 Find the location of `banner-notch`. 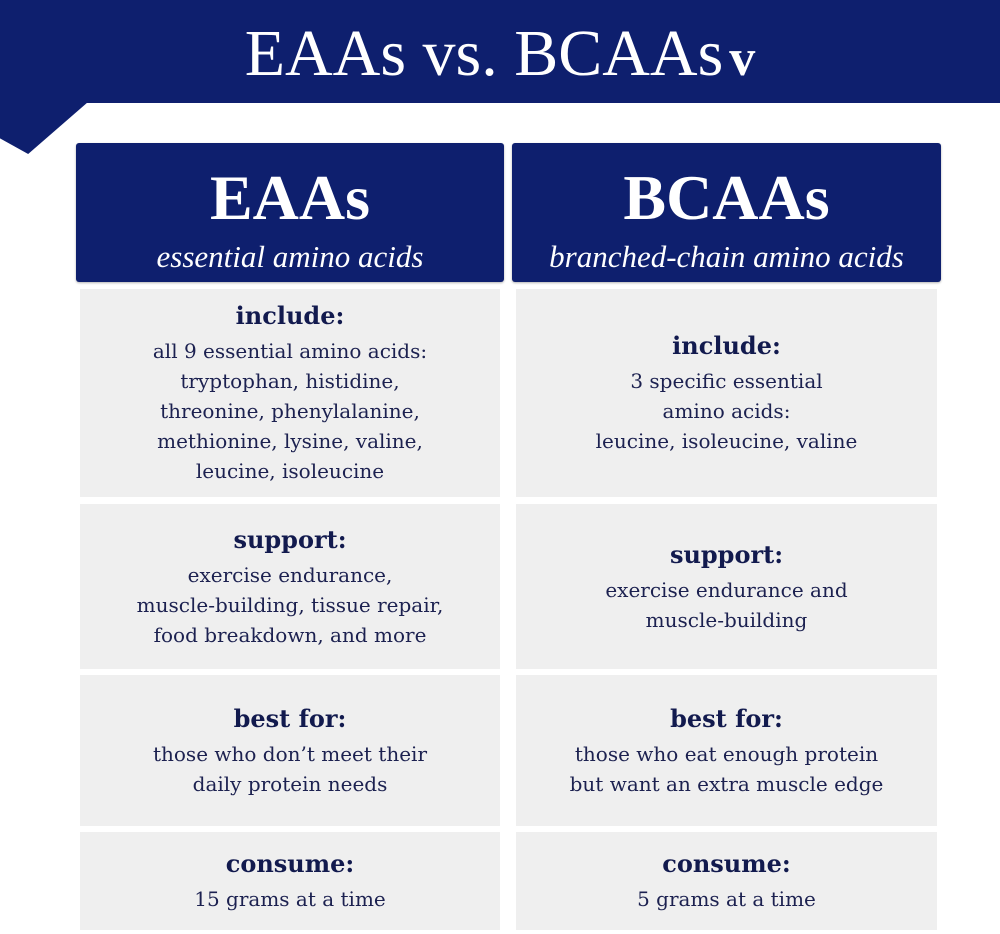

banner-notch is located at coordinates (44, 128).